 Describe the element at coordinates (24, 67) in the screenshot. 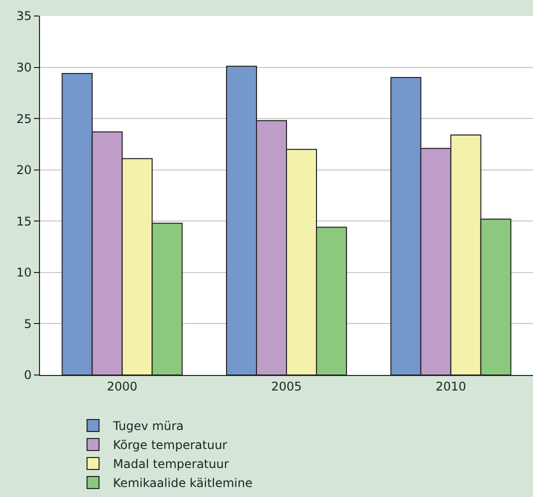

I see `y-tick-label: 30` at that location.